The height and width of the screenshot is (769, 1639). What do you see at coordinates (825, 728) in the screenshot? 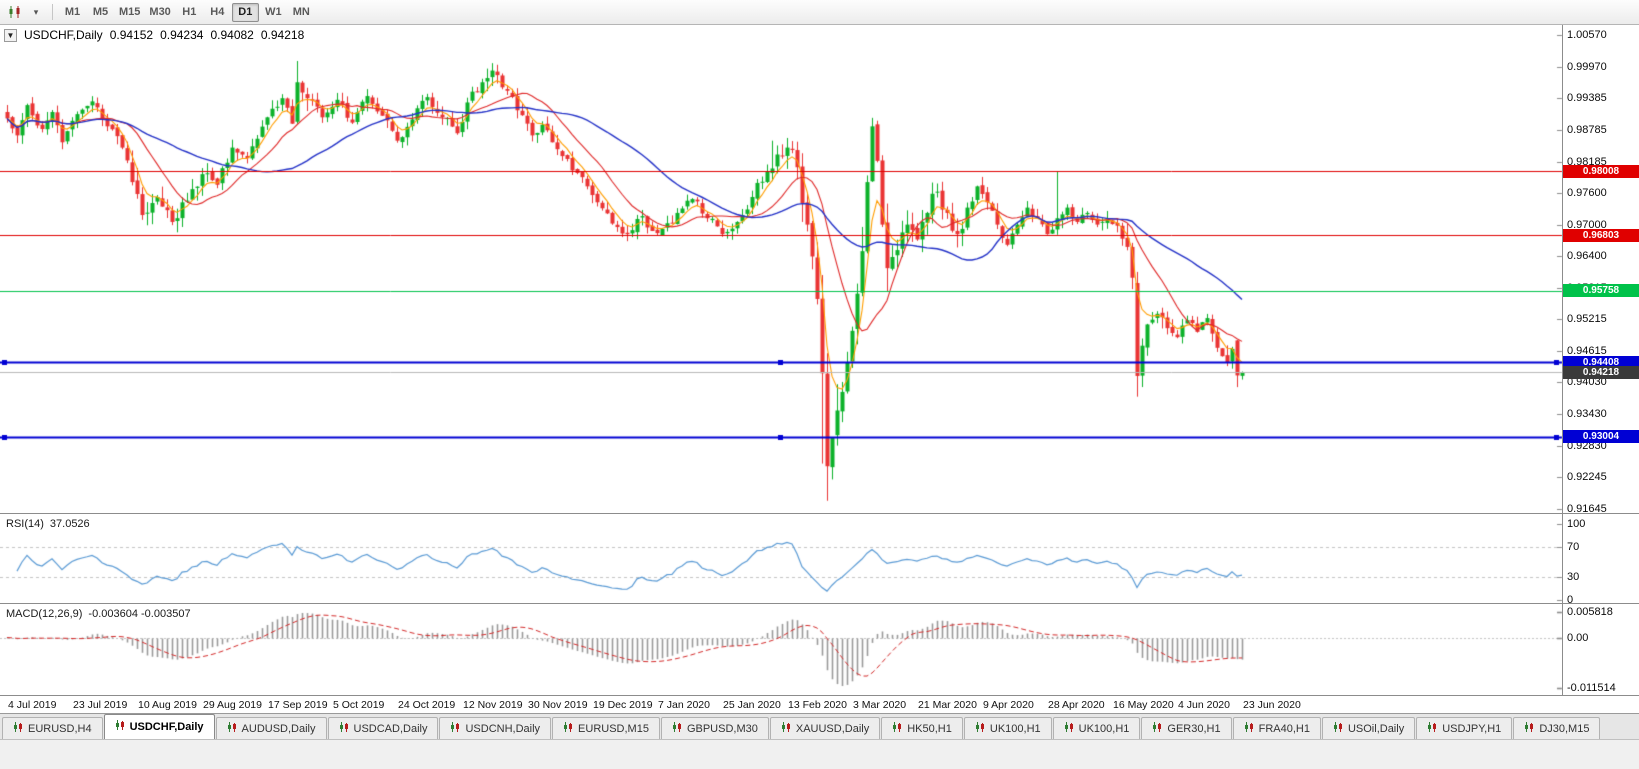
I see `chart-tab-xauusd-daily: XAUUSD,Daily` at bounding box center [825, 728].